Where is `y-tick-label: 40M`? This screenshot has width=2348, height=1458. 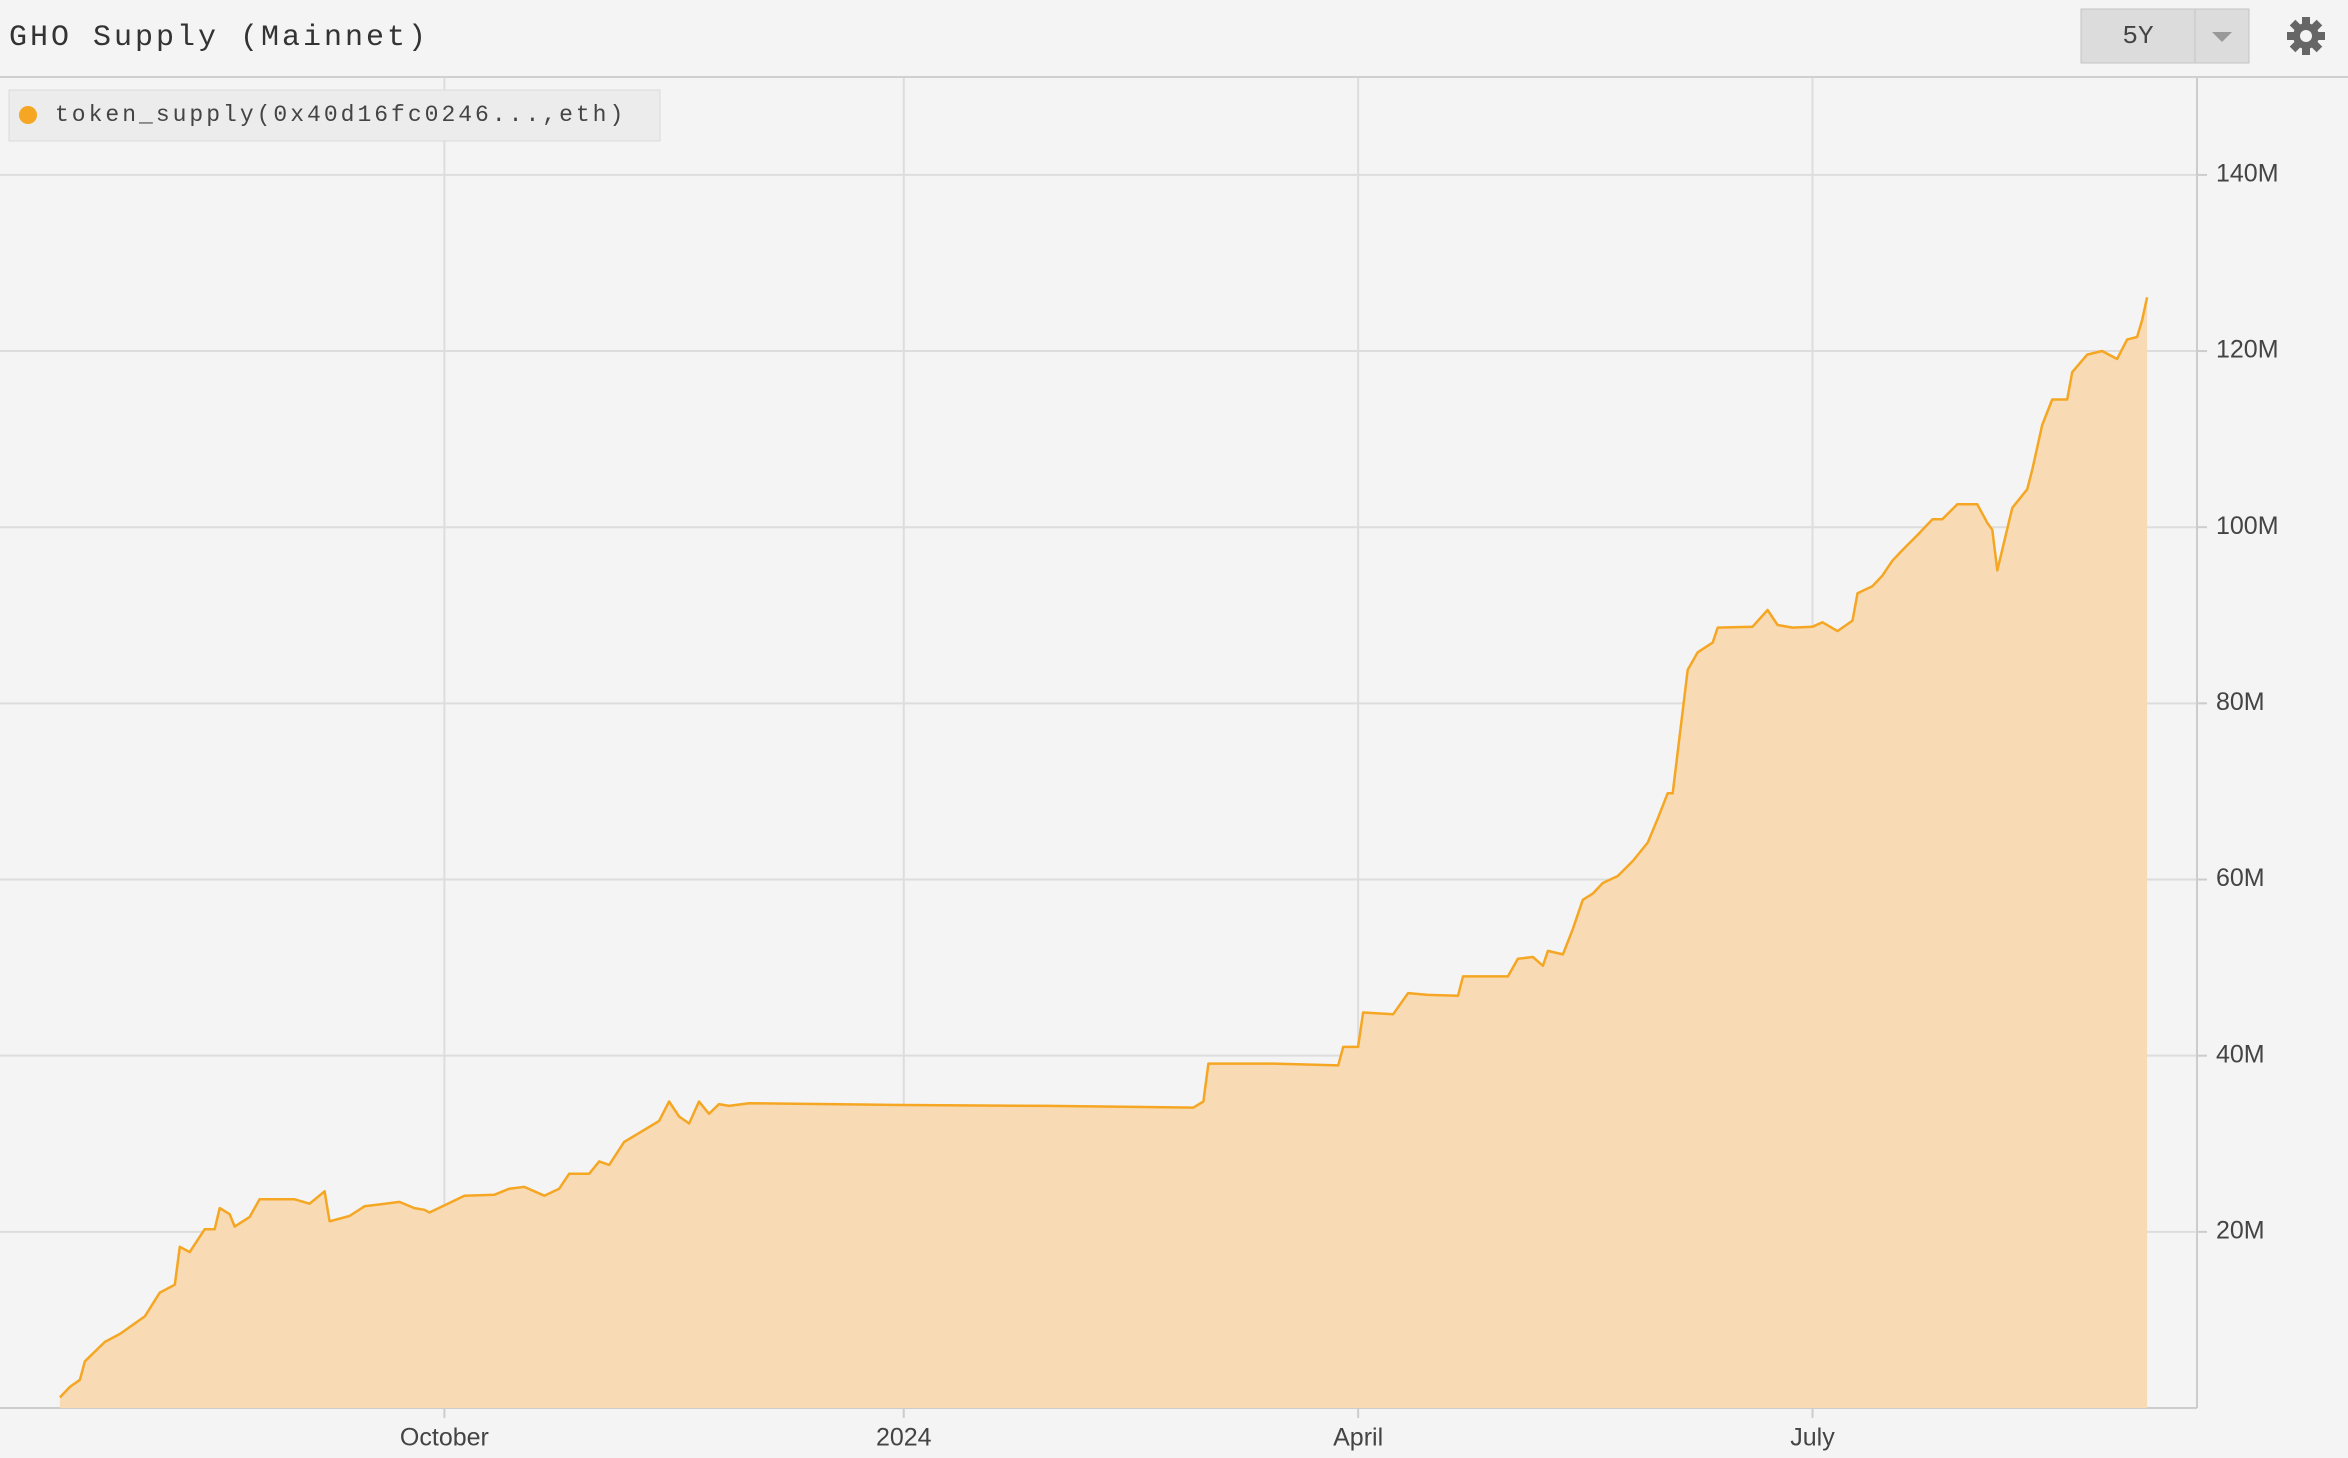 y-tick-label: 40M is located at coordinates (2240, 1054).